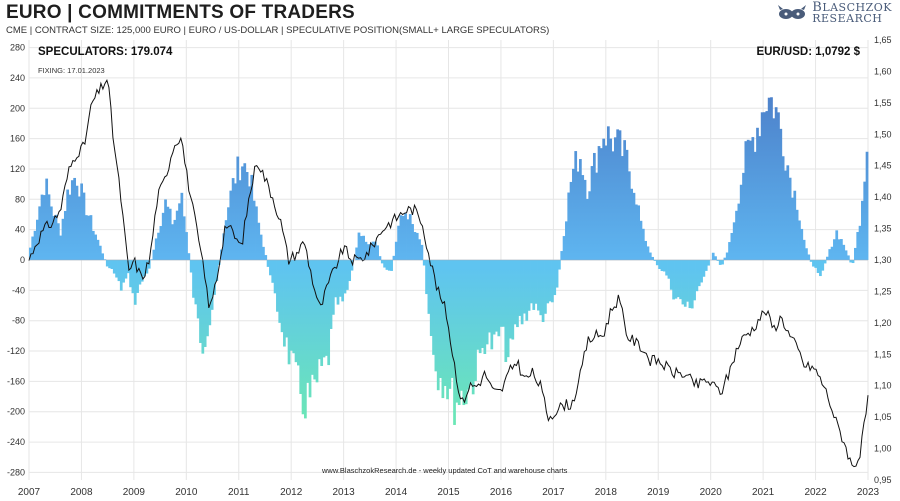 This screenshot has height=501, width=900. Describe the element at coordinates (883, 71) in the screenshot. I see `right-tick-label: 1,60` at that location.